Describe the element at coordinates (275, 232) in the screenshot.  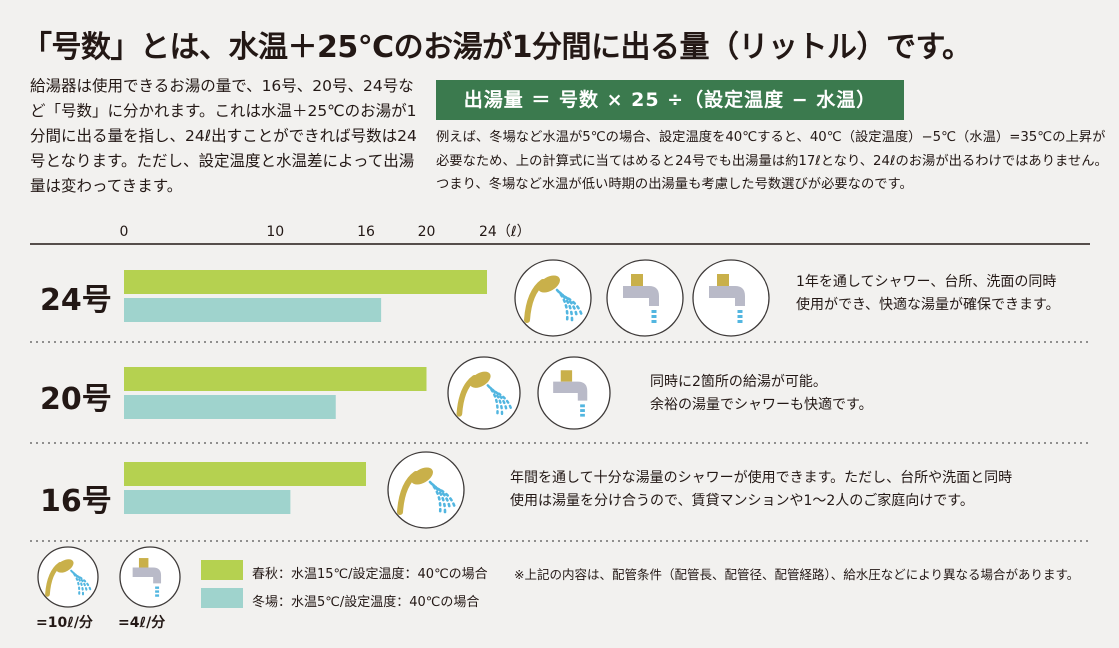
I see `tick-label: 10` at that location.